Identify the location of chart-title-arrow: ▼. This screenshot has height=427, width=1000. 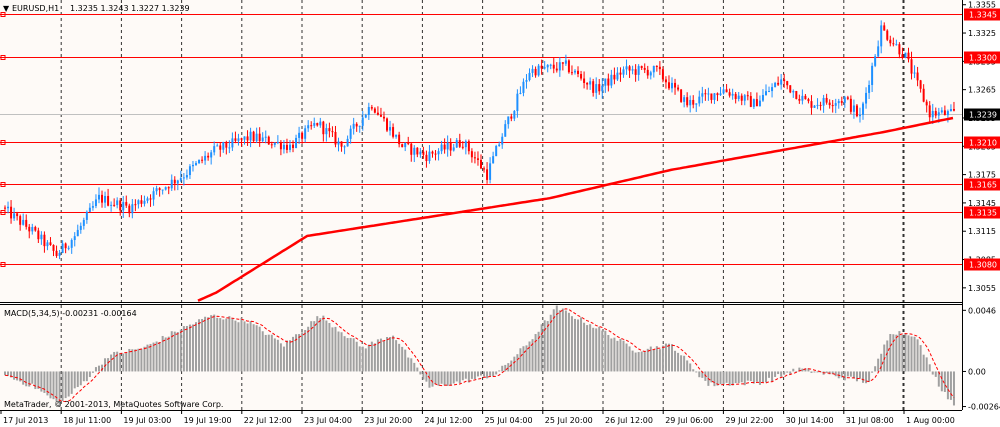
(6, 8).